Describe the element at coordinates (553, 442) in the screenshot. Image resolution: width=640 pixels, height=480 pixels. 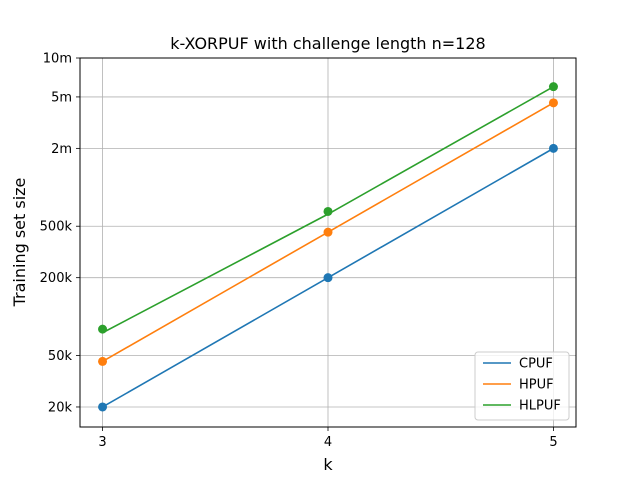
I see `x-tick-label: 5` at that location.